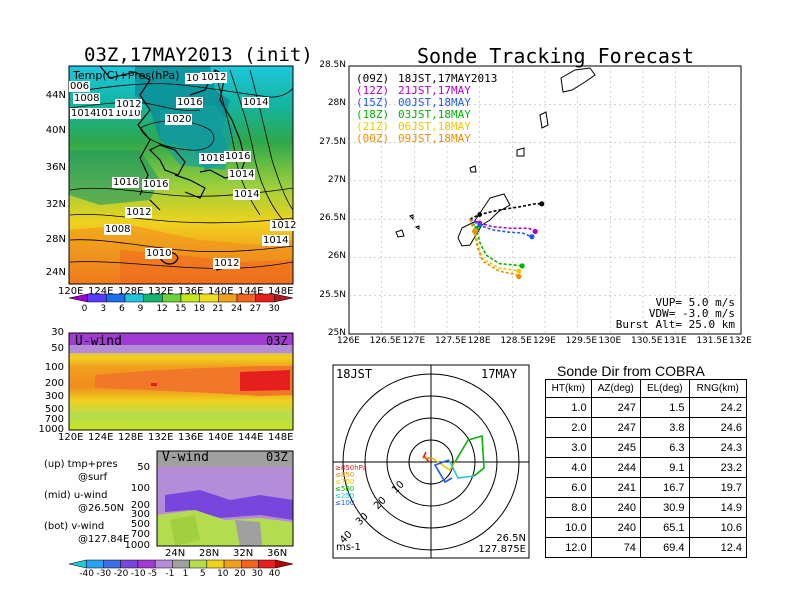 The width and height of the screenshot is (792, 612). What do you see at coordinates (131, 291) in the screenshot?
I see `lon-tick: 128E` at bounding box center [131, 291].